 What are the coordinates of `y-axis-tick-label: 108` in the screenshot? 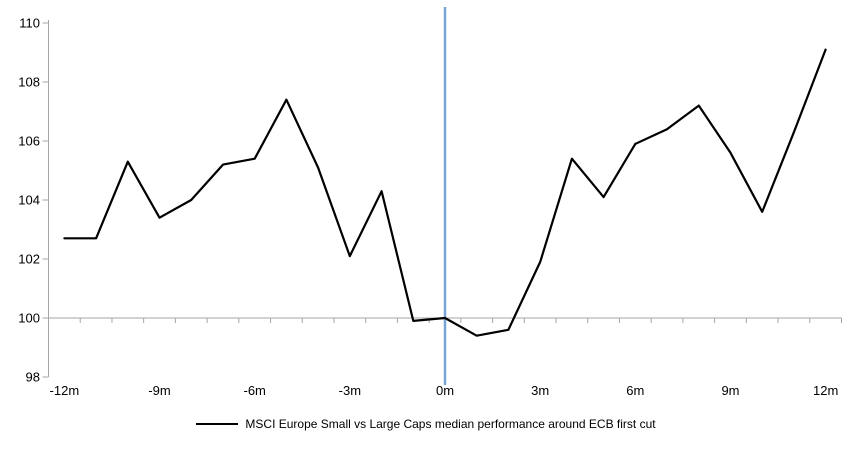 It's located at (29, 82).